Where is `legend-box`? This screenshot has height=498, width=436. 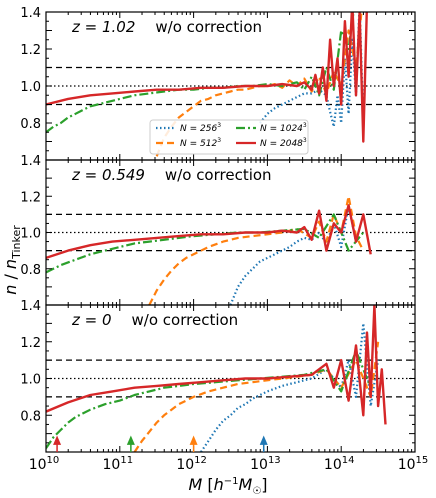 legend-box is located at coordinates (229, 137).